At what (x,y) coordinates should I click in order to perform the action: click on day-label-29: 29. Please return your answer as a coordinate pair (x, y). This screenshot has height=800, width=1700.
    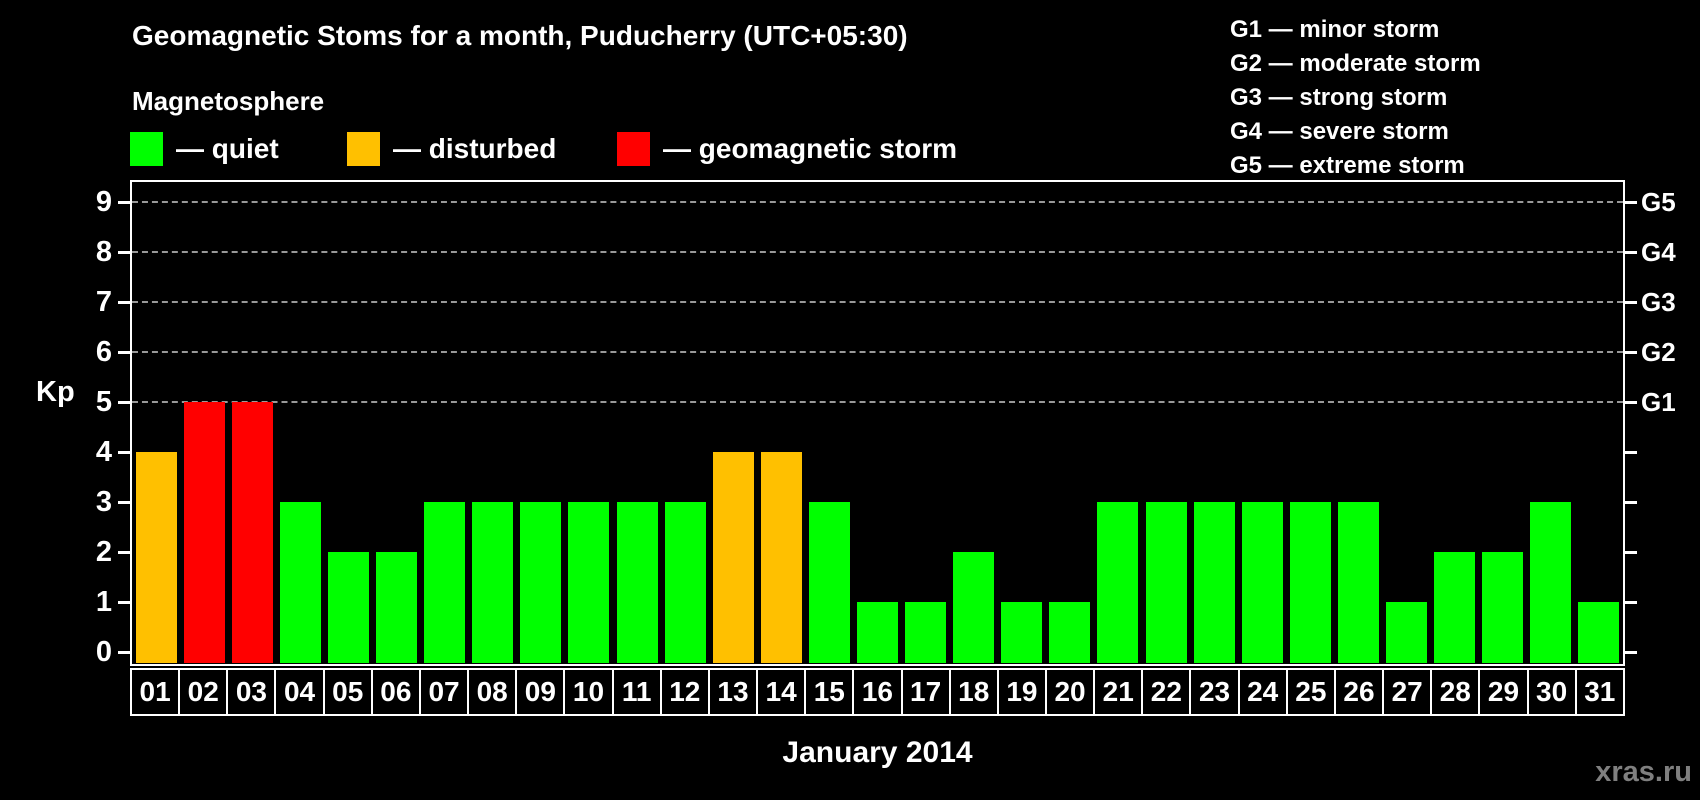
    Looking at the image, I should click on (1502, 692).